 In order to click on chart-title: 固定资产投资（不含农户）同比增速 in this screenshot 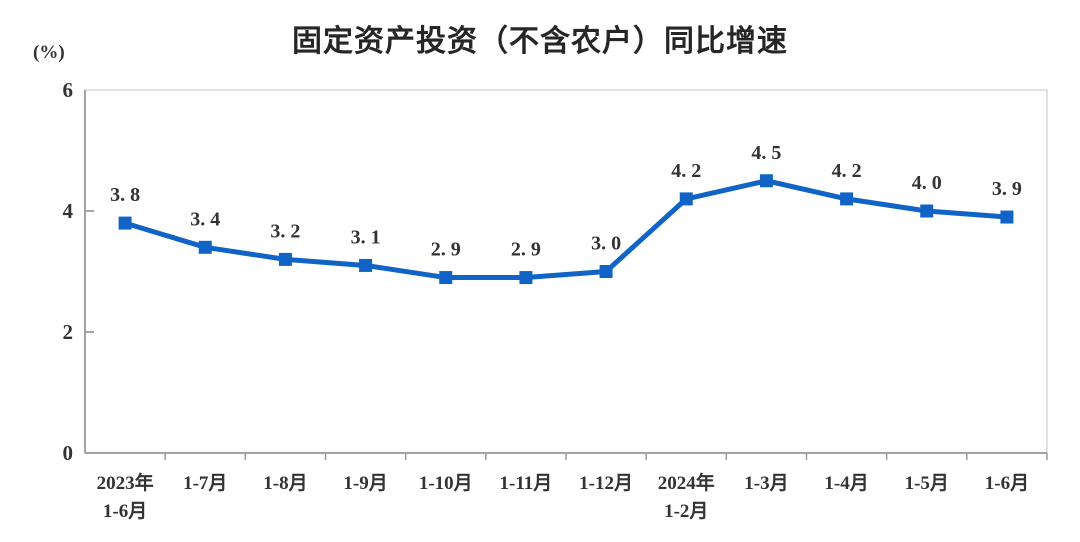, I will do `click(540, 41)`.